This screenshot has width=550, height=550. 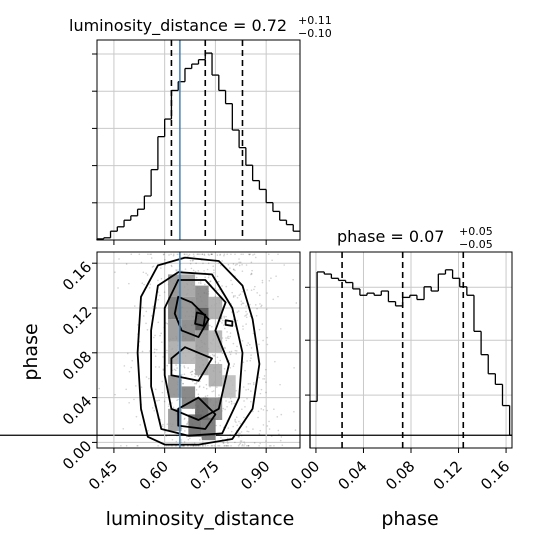 What do you see at coordinates (353, 475) in the screenshot?
I see `phase-xtick-label-1: 0.04` at bounding box center [353, 475].